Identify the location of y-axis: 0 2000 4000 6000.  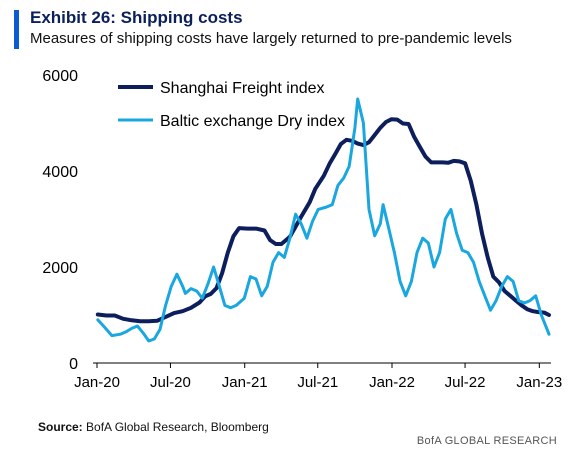
(60, 220).